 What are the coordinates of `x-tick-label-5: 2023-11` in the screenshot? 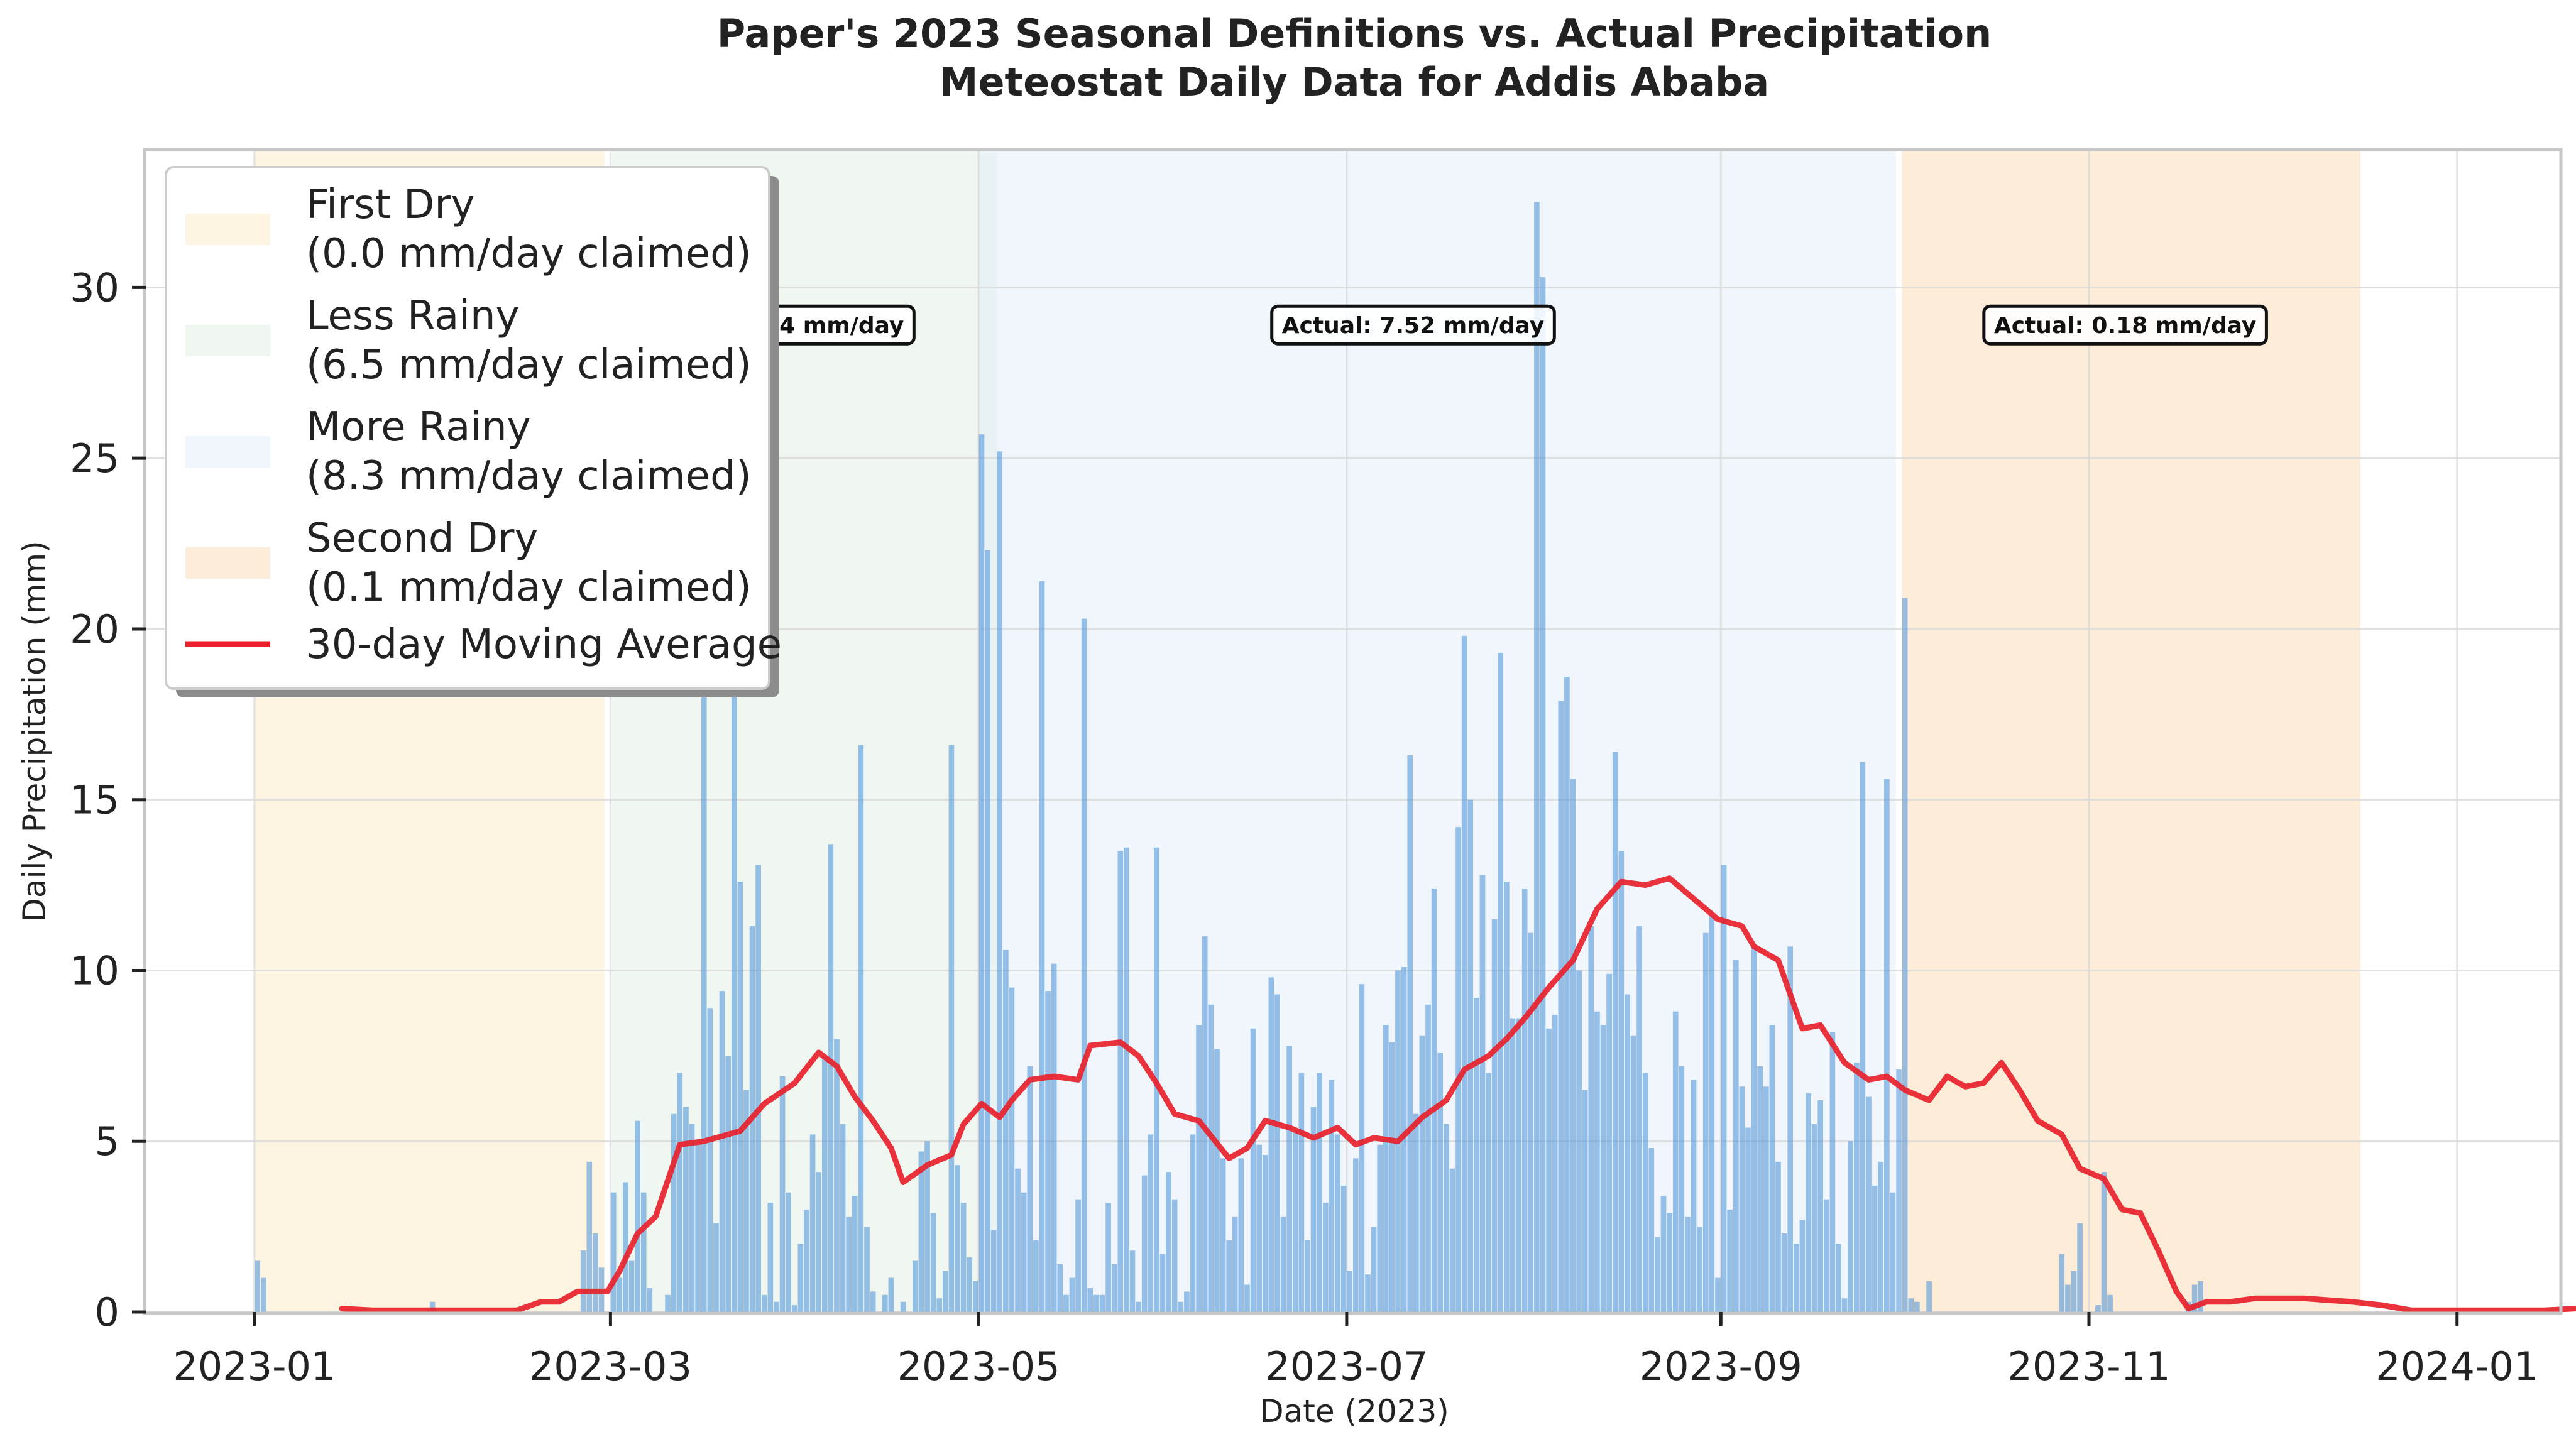 It's located at (2088, 1366).